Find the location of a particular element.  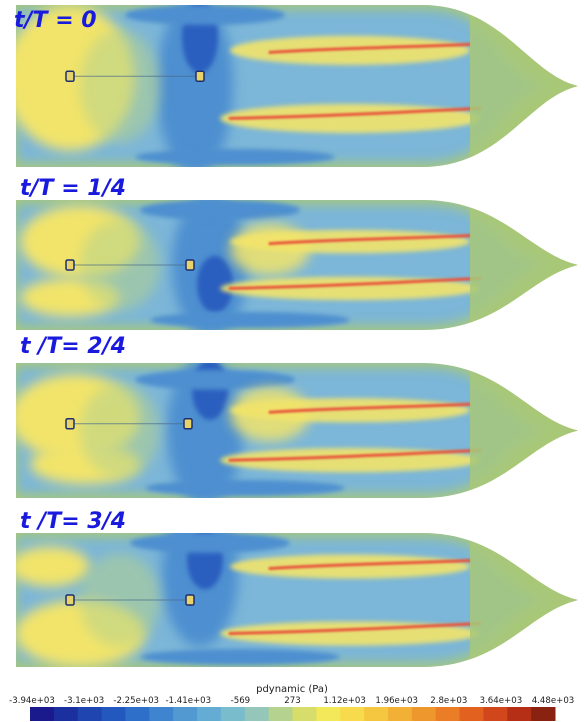

colorbar-tick-label: 4.48e+03 is located at coordinates (553, 701).